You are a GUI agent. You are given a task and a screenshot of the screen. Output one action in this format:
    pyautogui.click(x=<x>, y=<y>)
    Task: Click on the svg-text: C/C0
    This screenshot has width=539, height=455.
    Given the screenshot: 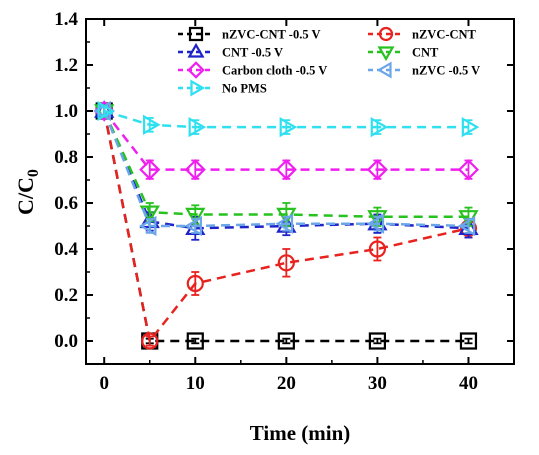 What is the action you would take?
    pyautogui.click(x=27, y=192)
    